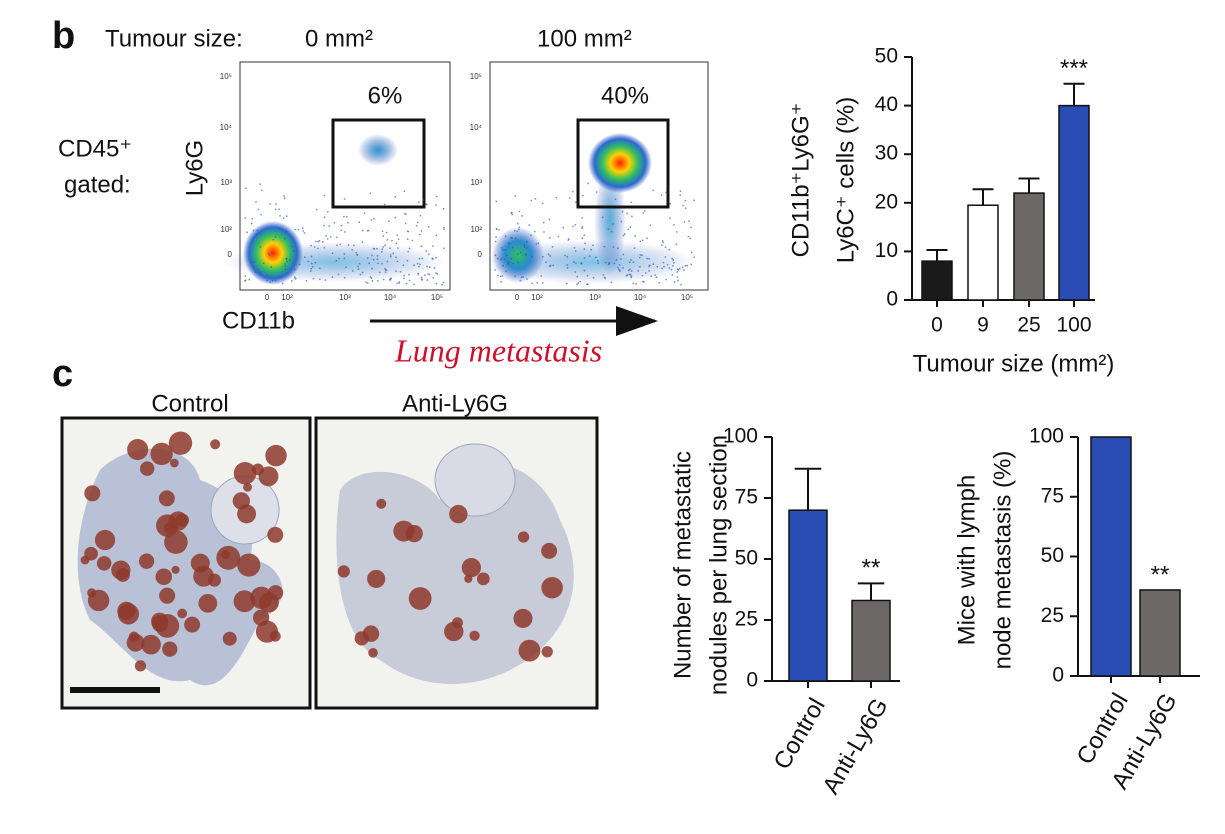 Image resolution: width=1225 pixels, height=834 pixels. What do you see at coordinates (1028, 325) in the screenshot?
I see `x-tick-label: 25` at bounding box center [1028, 325].